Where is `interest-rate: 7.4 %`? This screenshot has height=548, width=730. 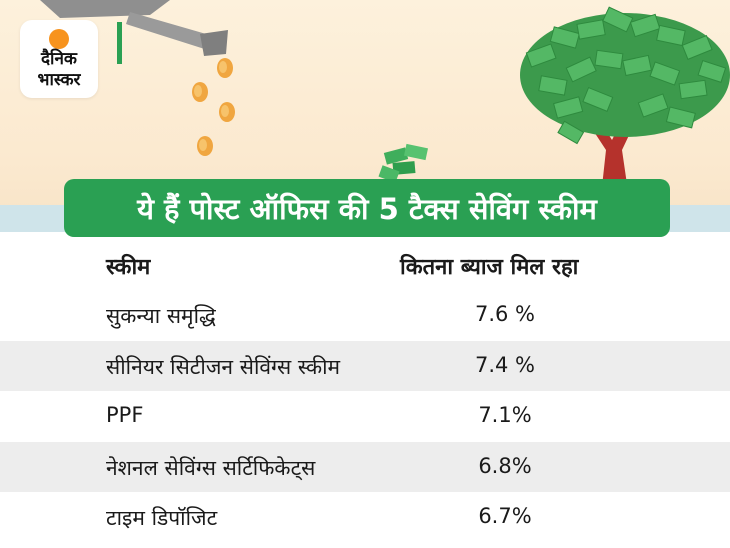 interest-rate: 7.4 % is located at coordinates (505, 364).